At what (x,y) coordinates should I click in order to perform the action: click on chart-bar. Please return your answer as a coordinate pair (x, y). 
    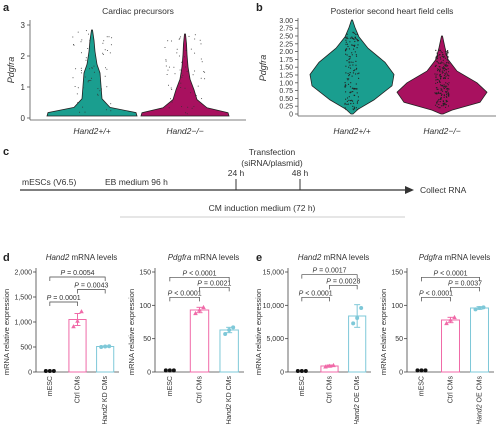
    Looking at the image, I should click on (199, 341).